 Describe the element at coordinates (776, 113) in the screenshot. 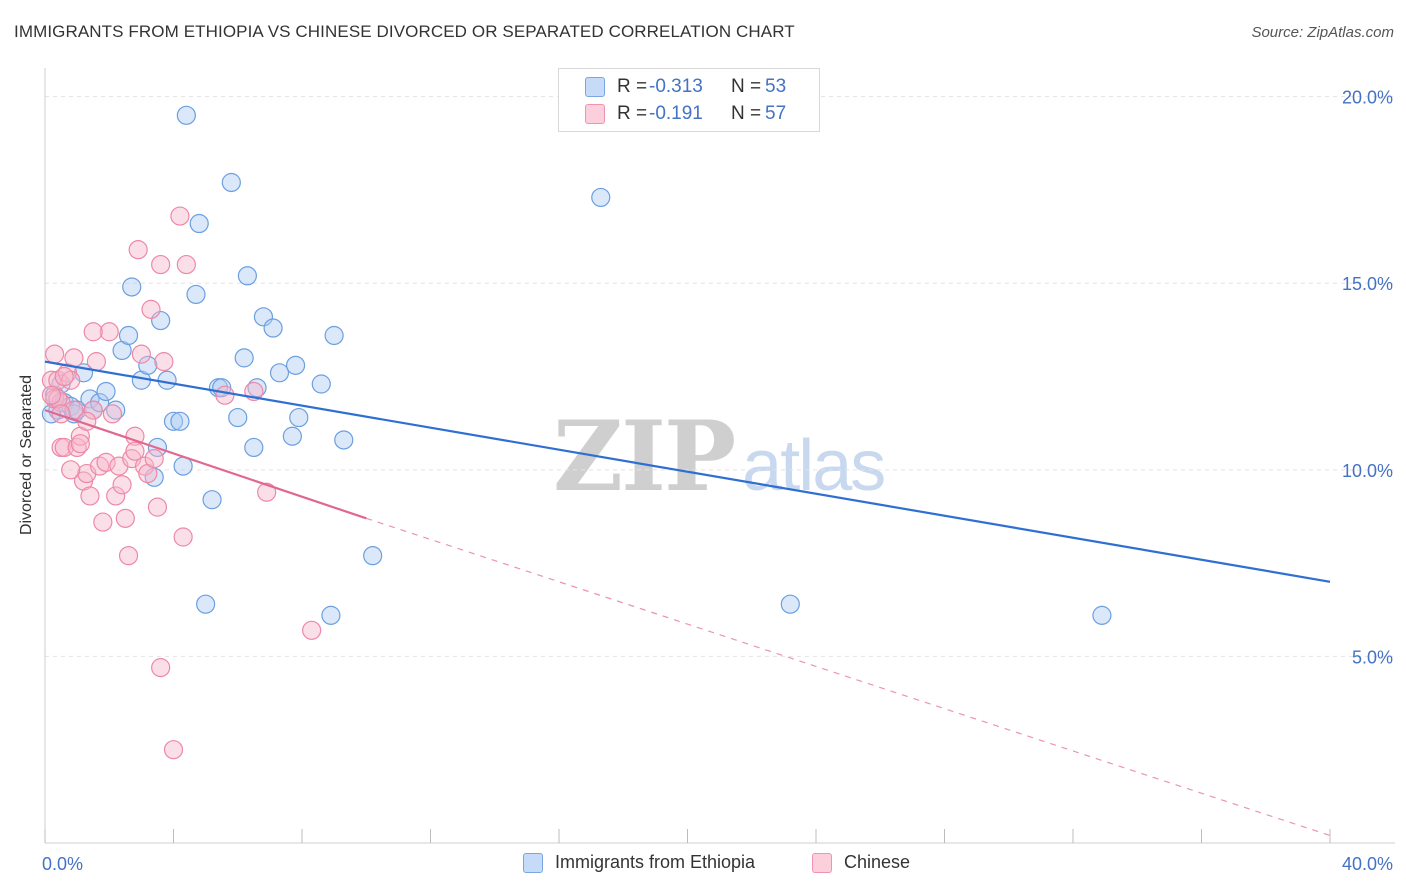

I see `n-value: 57` at that location.